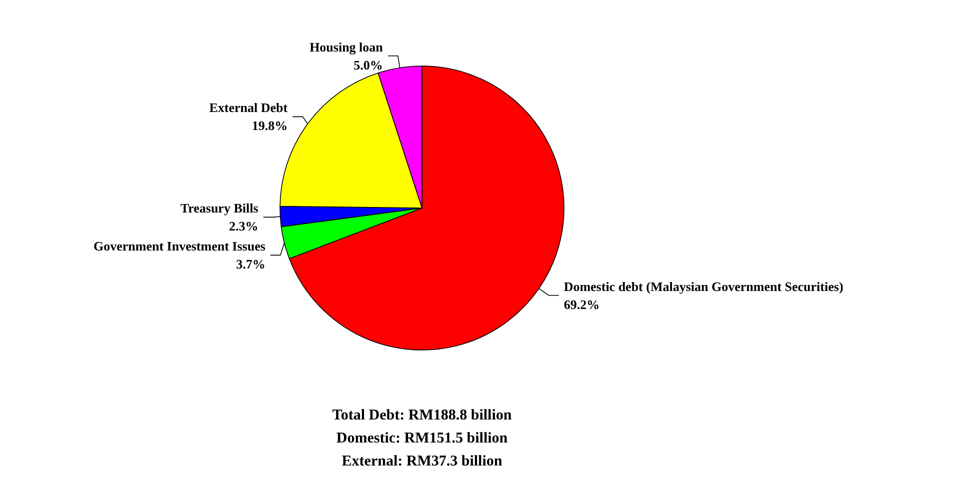 The image size is (968, 491). What do you see at coordinates (422, 438) in the screenshot?
I see `text: Domestic: RM151.5 billion` at bounding box center [422, 438].